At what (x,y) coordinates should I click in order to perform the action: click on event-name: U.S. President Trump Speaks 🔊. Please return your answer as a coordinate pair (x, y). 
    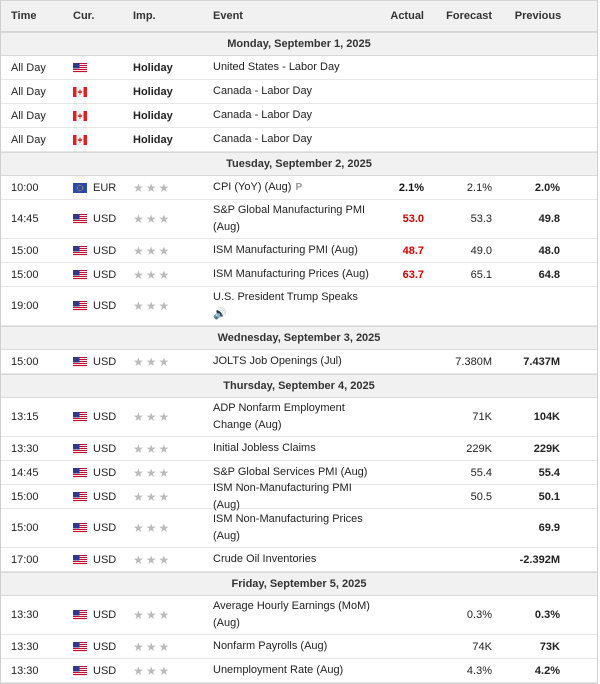
    Looking at the image, I should click on (290, 306).